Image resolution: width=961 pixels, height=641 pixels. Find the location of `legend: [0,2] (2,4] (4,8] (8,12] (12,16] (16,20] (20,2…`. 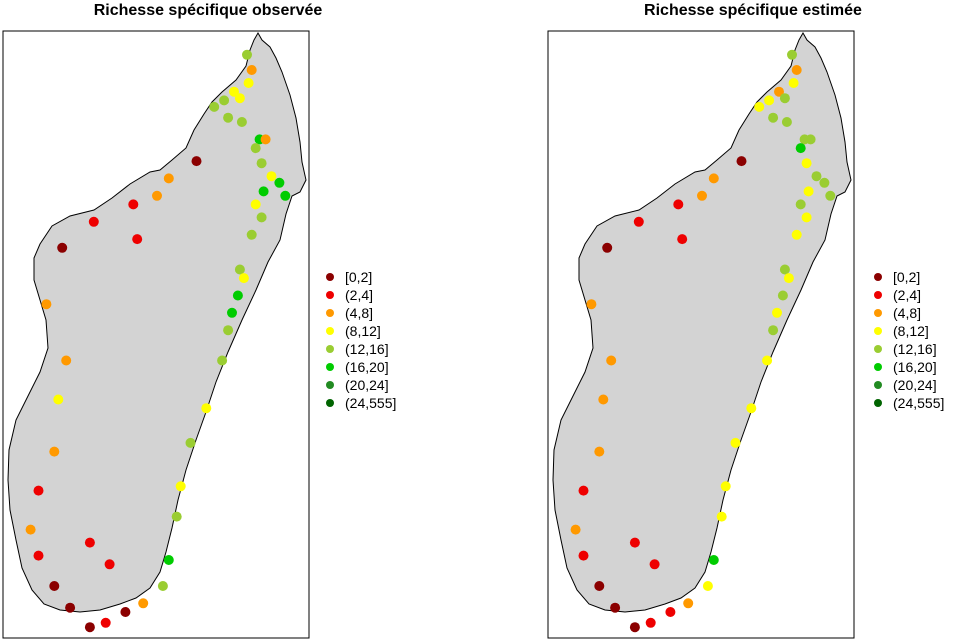

legend: [0,2] (2,4] (4,8] (8,12] (12,16] (16,20] (20,2… is located at coordinates (361, 340).